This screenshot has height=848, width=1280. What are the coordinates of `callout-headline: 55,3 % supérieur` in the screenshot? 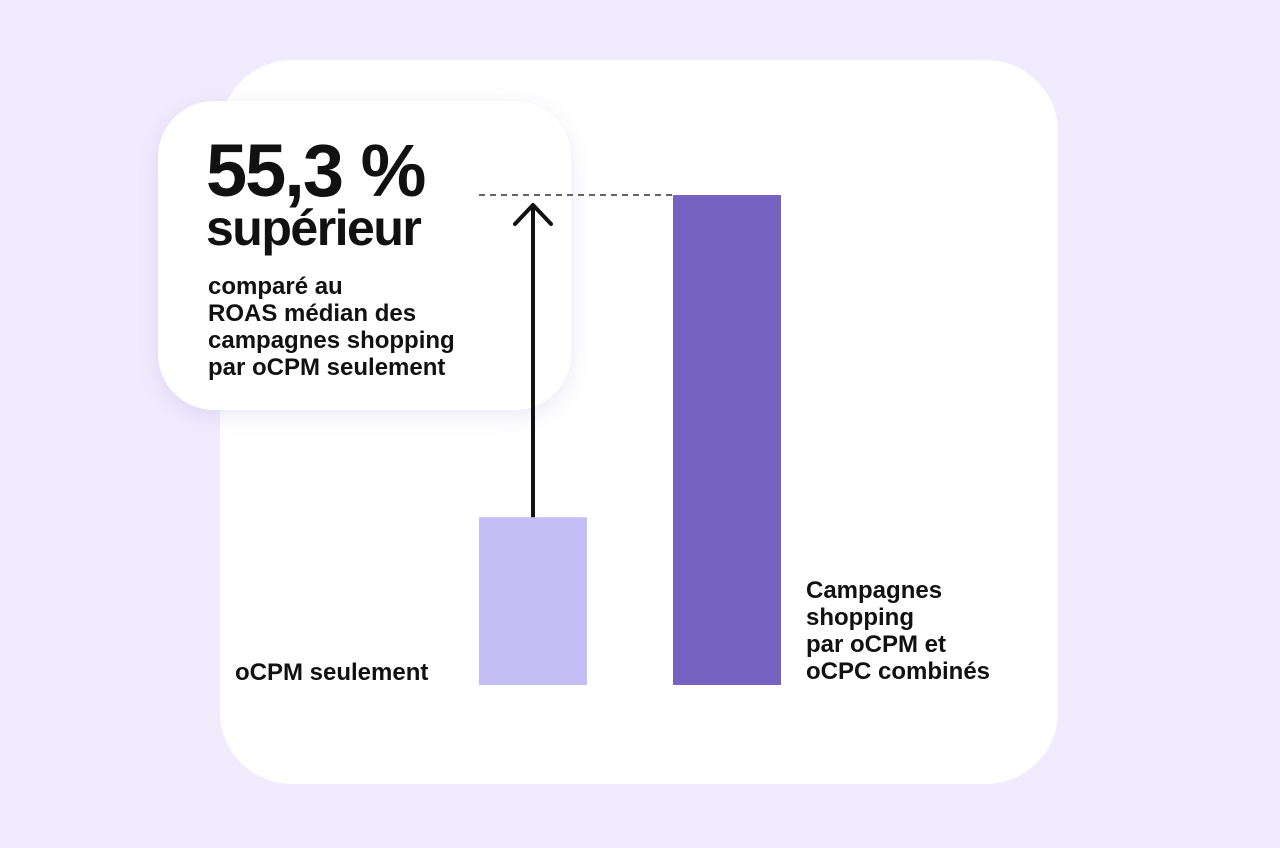 It's located at (316, 192).